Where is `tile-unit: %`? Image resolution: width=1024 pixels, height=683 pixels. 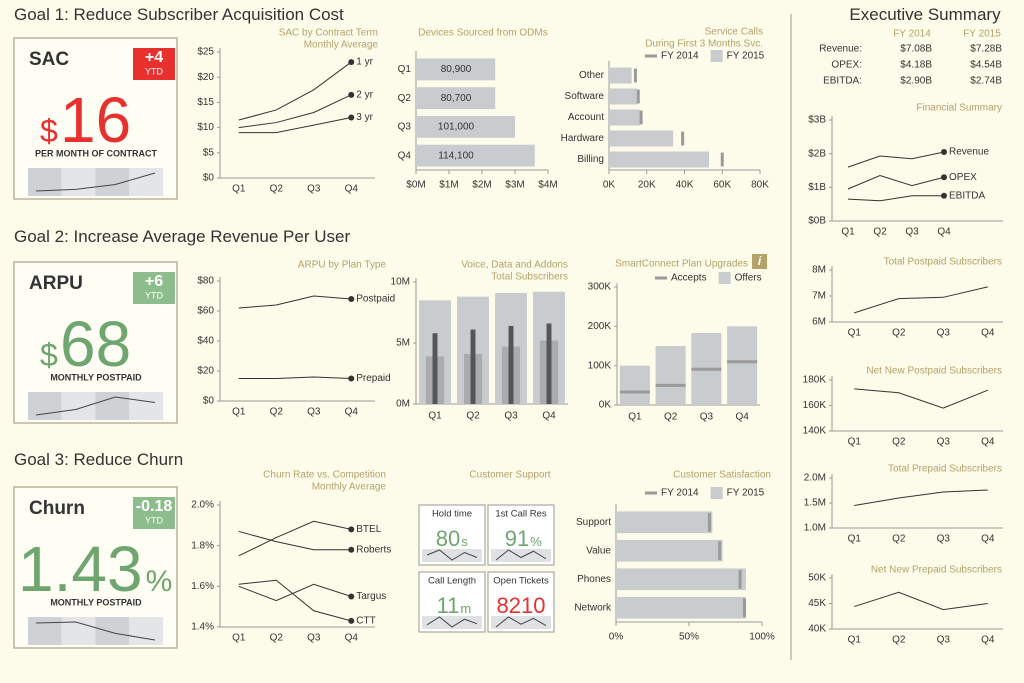 tile-unit: % is located at coordinates (536, 541).